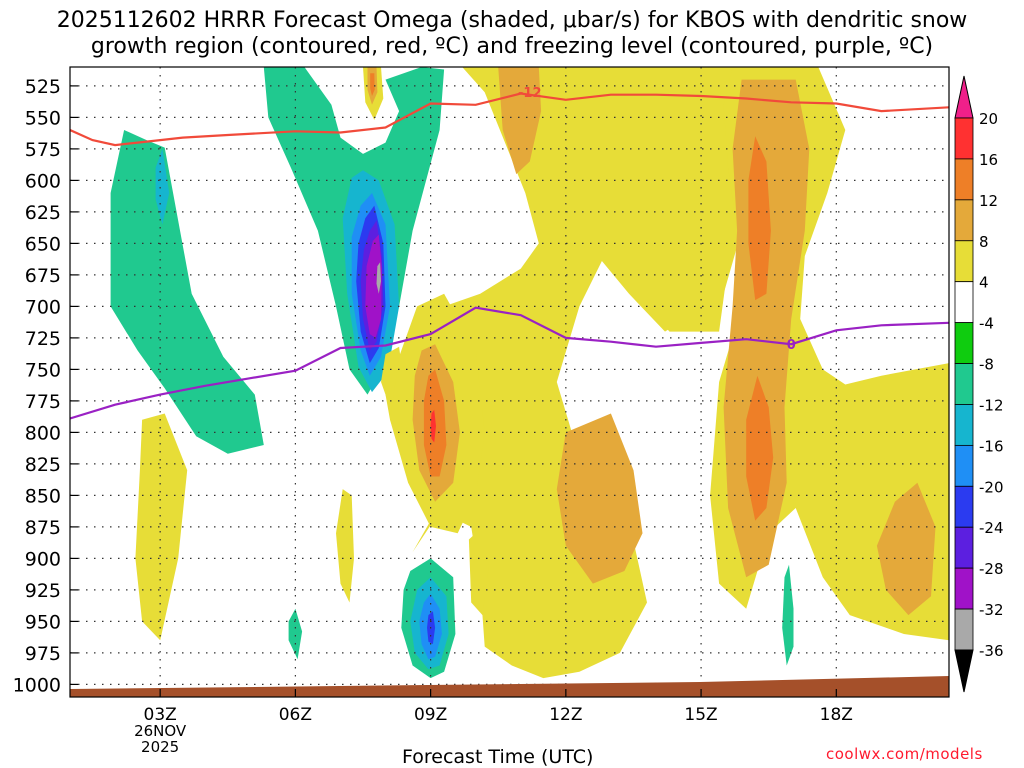 This screenshot has height=768, width=1024. I want to click on colorbar-label-2: 12, so click(988, 201).